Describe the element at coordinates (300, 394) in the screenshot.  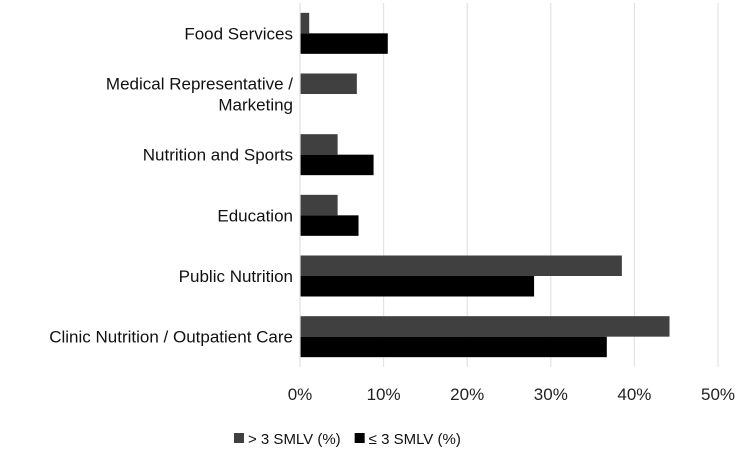
I see `x-tick-label: 0%` at that location.